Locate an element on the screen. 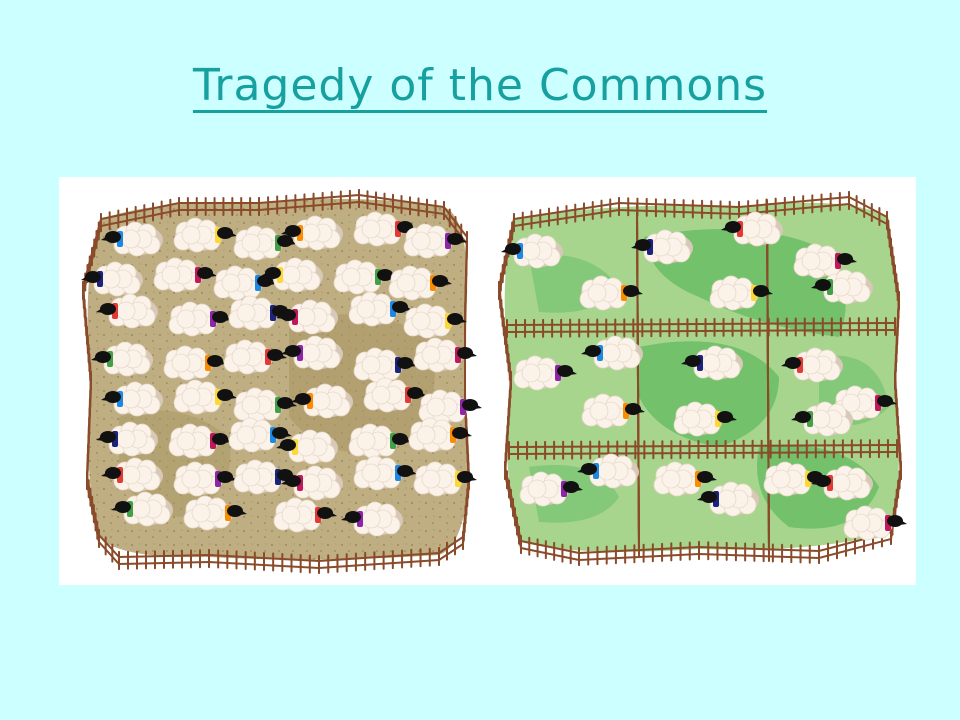 This screenshot has height=720, width=960. paddock-fence-row is located at coordinates (703, 449).